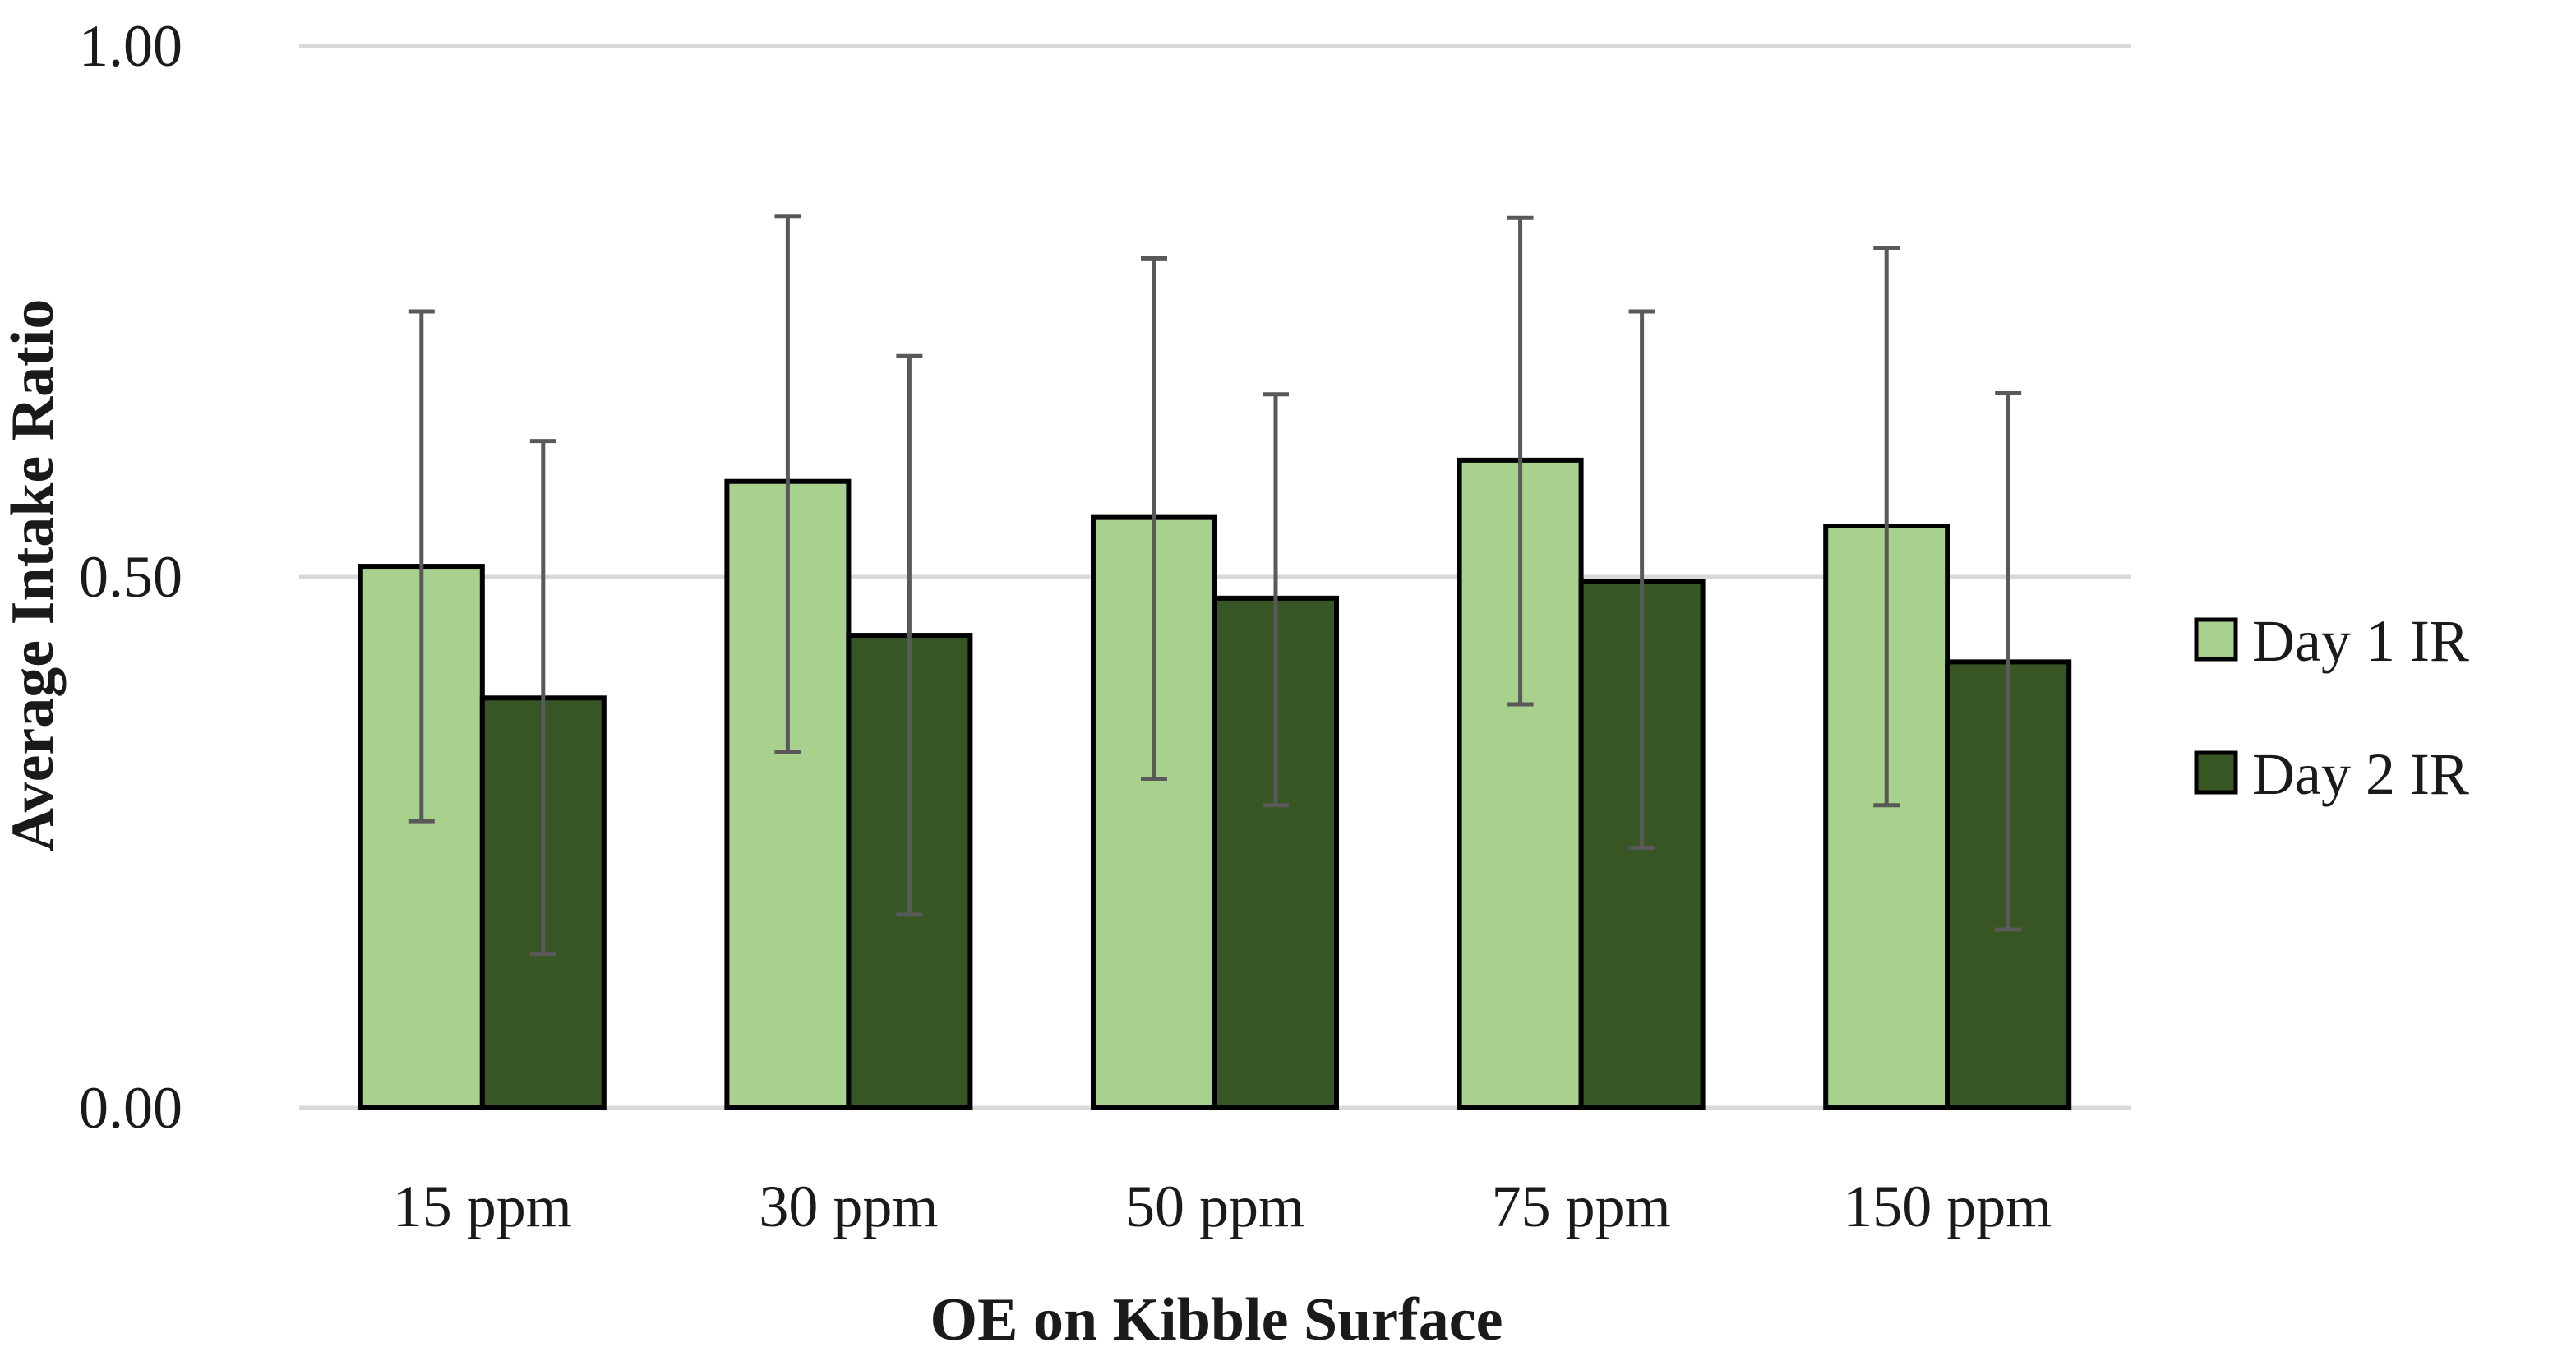 The image size is (2576, 1361). I want to click on x-tick-label: 30 ppm, so click(849, 1206).